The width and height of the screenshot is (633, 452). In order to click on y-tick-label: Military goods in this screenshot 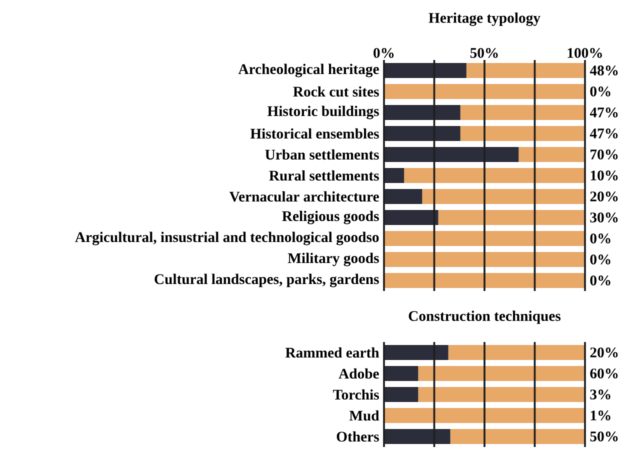, I will do `click(333, 259)`.